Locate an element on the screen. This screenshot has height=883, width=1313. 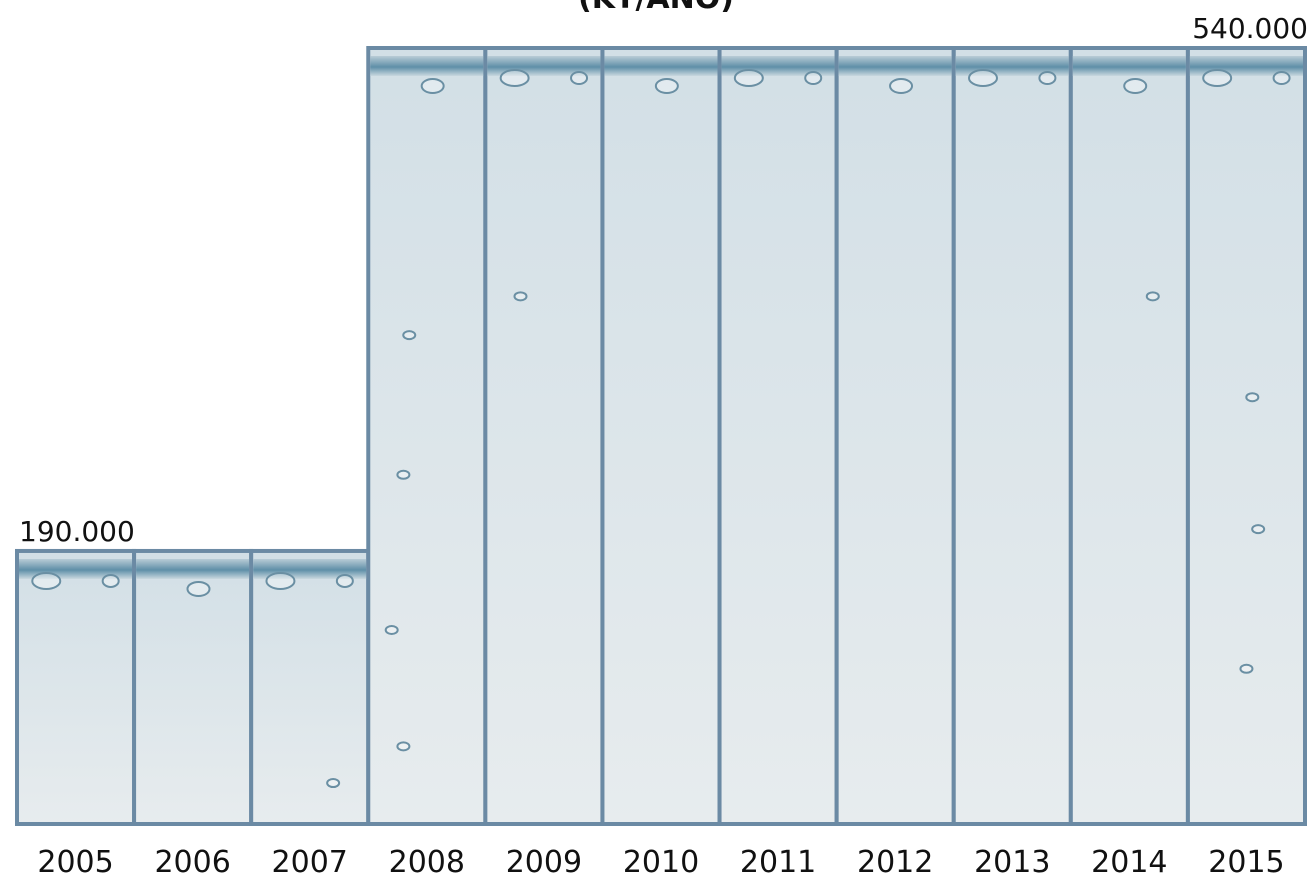
bar-surface-2008 is located at coordinates (427, 66).